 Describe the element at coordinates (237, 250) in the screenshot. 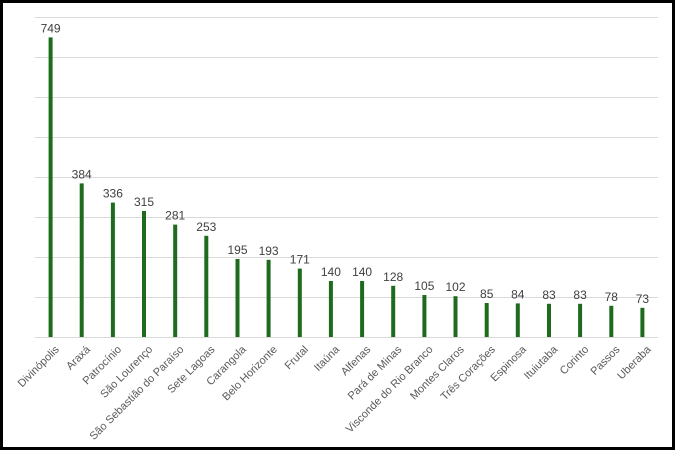

I see `value-label-6: 195` at that location.